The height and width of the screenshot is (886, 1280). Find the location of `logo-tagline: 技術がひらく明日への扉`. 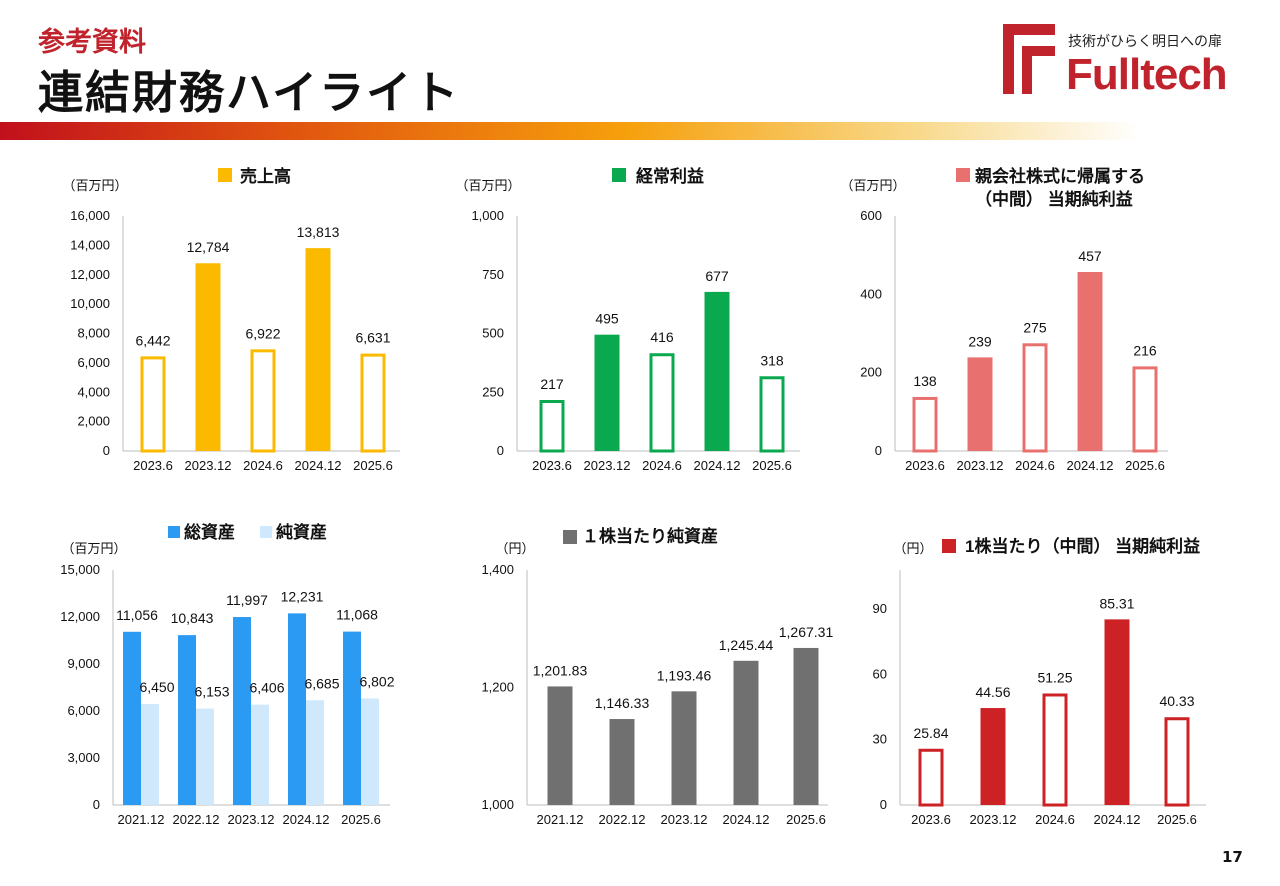

logo-tagline: 技術がひらく明日への扉 is located at coordinates (1145, 42).